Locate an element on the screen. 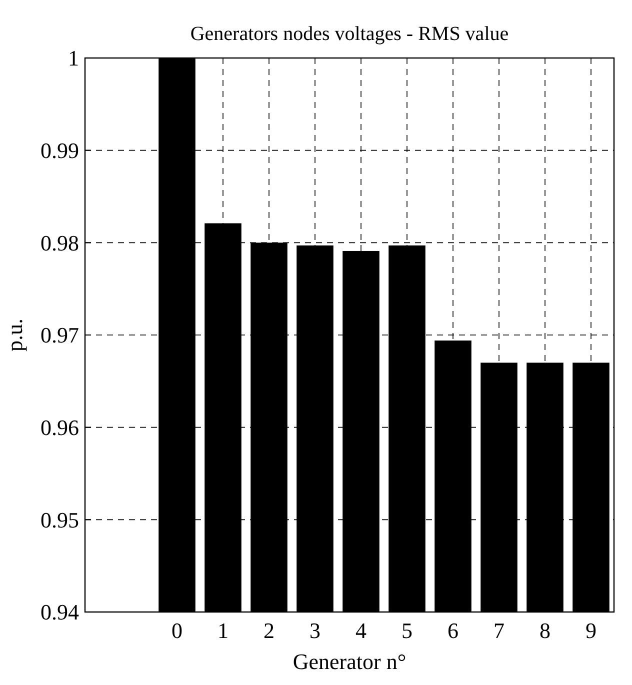  chart-title: Generators nodes voltages - RMS value is located at coordinates (349, 34).